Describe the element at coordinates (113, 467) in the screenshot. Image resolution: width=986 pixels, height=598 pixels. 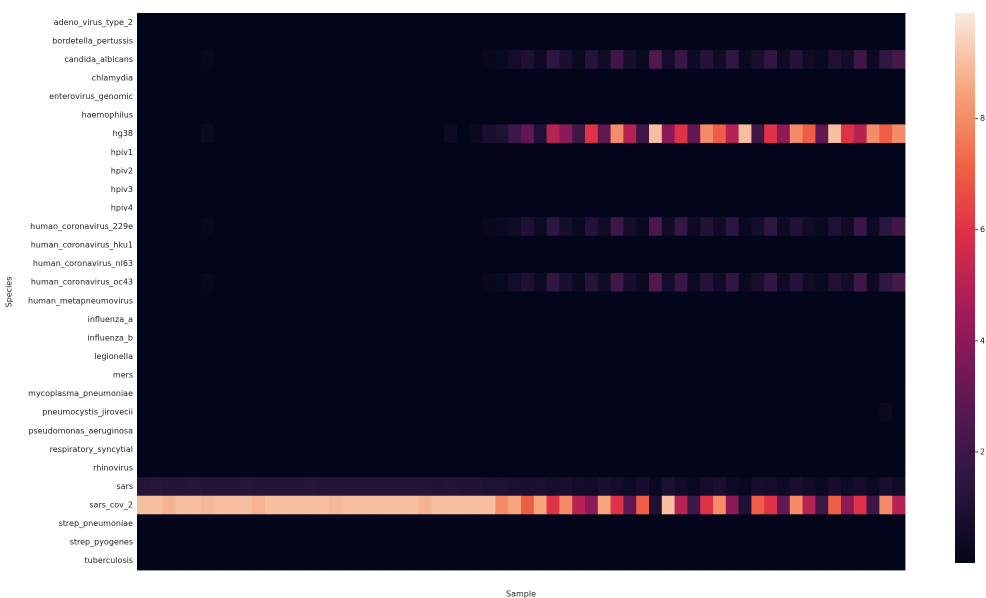
I see `y-tick-label: rhinovirus` at that location.